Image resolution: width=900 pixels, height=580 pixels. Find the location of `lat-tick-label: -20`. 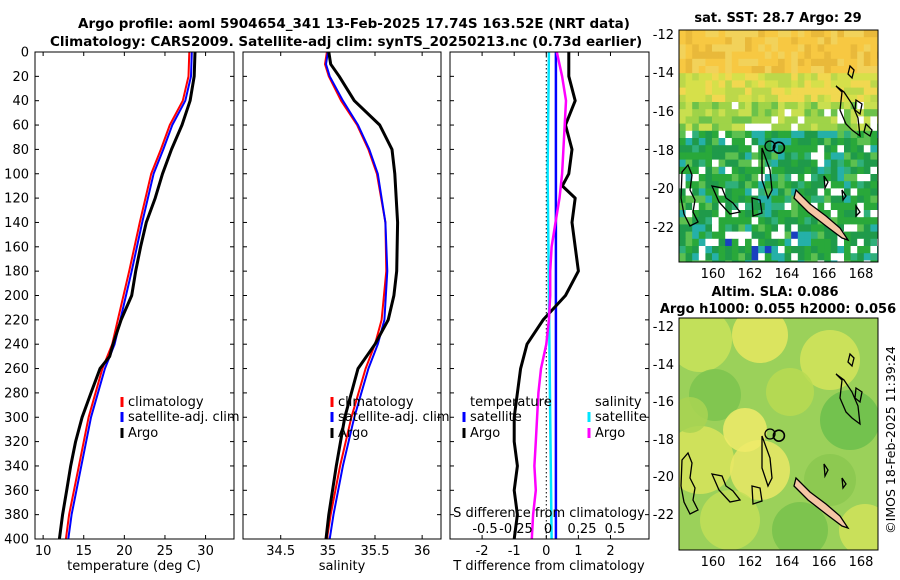

lat-tick-label: -20 is located at coordinates (663, 189).